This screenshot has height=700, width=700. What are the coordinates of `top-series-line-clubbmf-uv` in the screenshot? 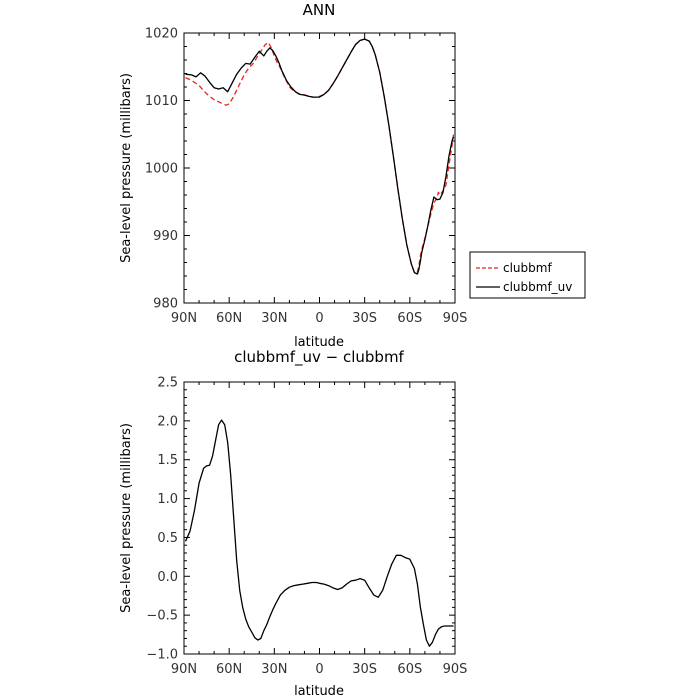 It's located at (320, 156).